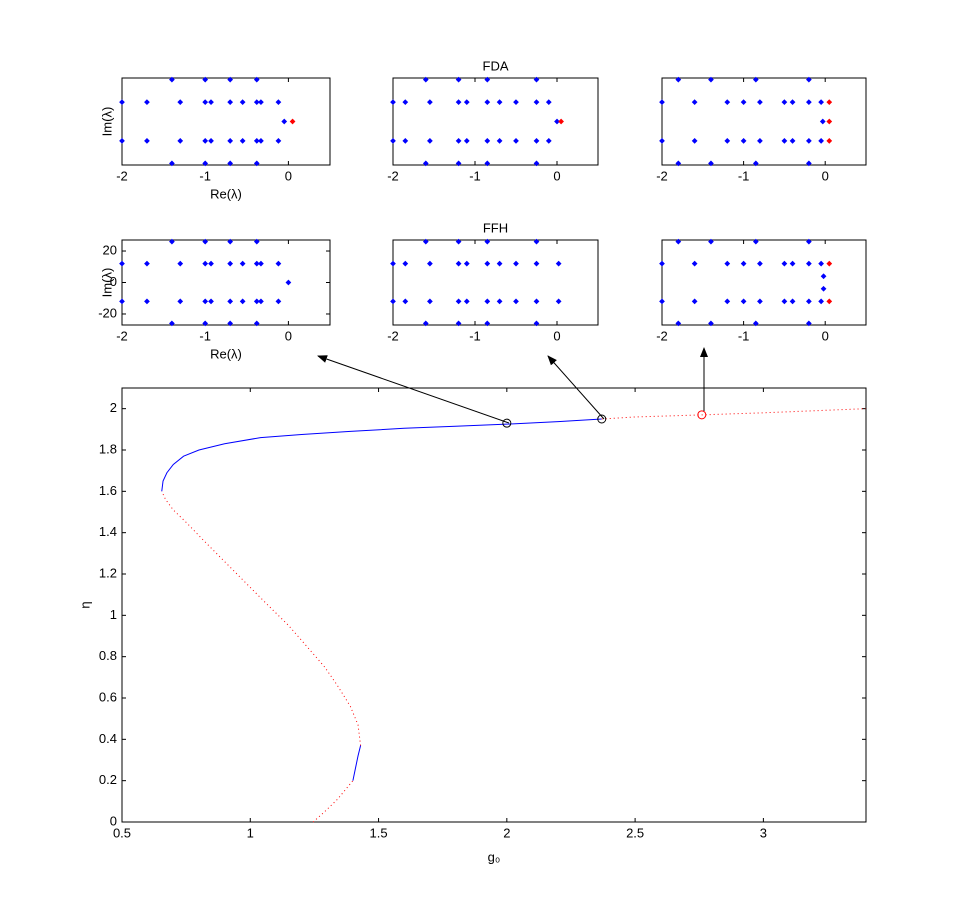  Describe the element at coordinates (113, 281) in the screenshot. I see `y-tick-label: 0` at that location.